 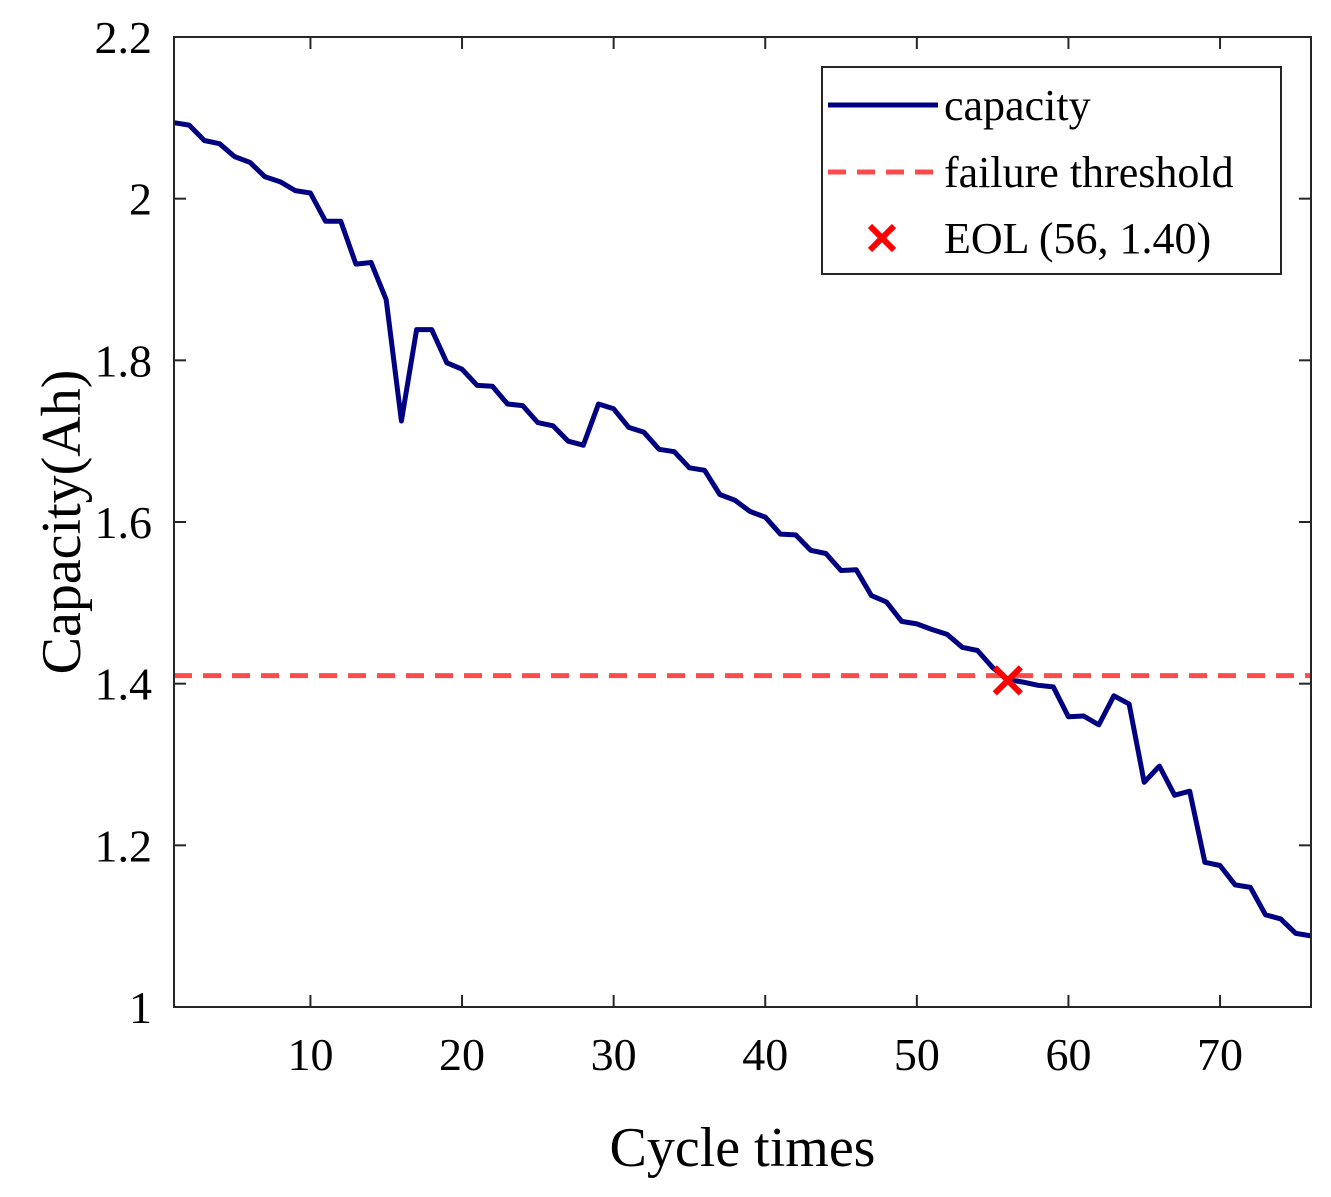 What do you see at coordinates (743, 1148) in the screenshot?
I see `x-axis-title: Cycle times` at bounding box center [743, 1148].